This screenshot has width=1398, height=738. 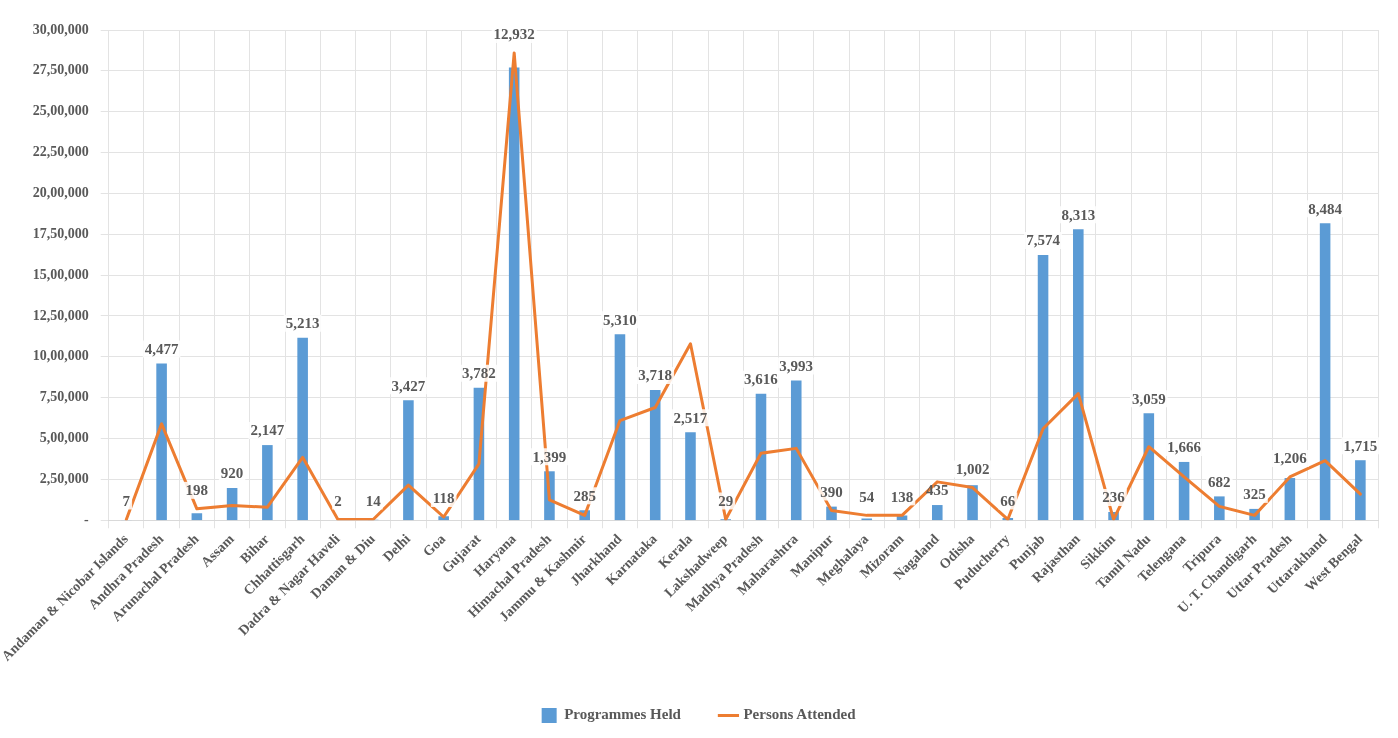 I want to click on y-tick-label: 30,00,000, so click(x=60, y=29).